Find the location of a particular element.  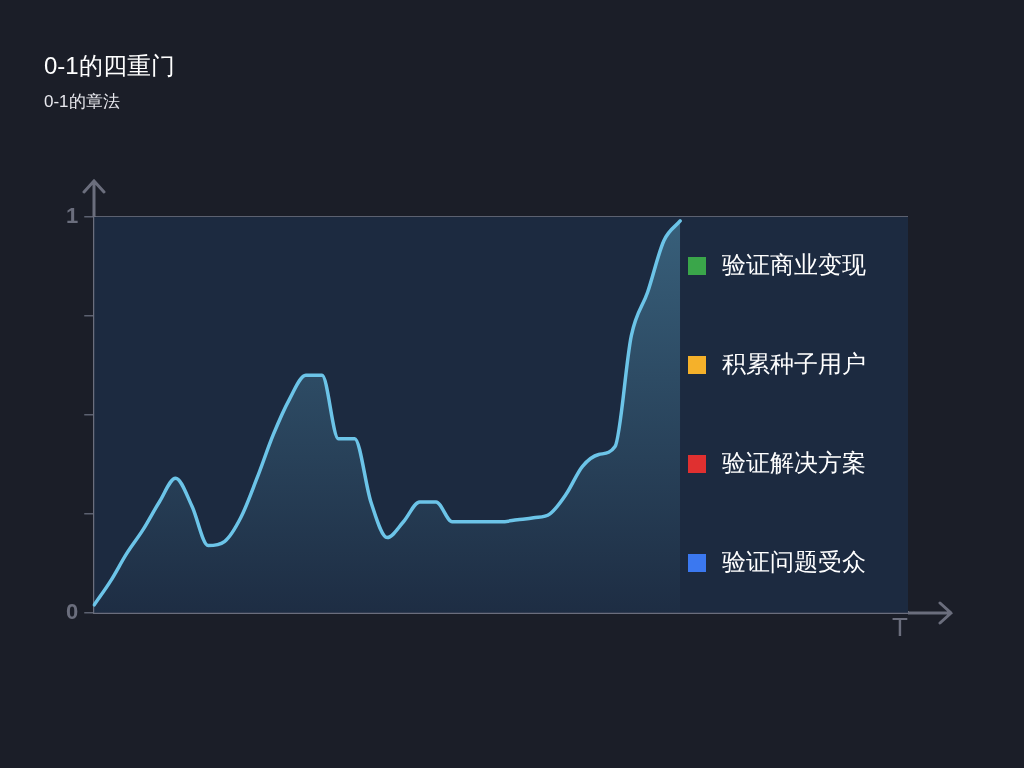

x-axis-title: T is located at coordinates (900, 626).